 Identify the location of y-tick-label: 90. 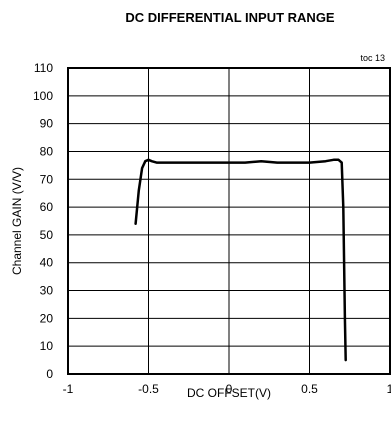
(47, 124).